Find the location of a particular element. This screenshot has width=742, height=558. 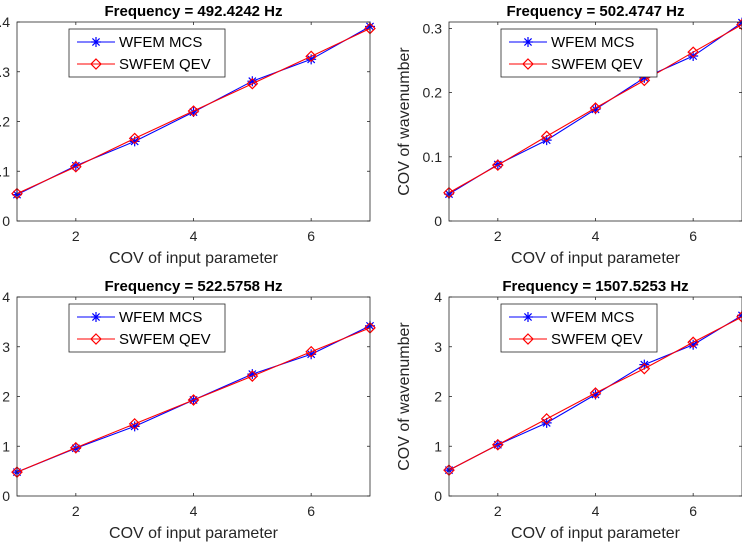

y-tick-label: 0.1 is located at coordinates (433, 157).